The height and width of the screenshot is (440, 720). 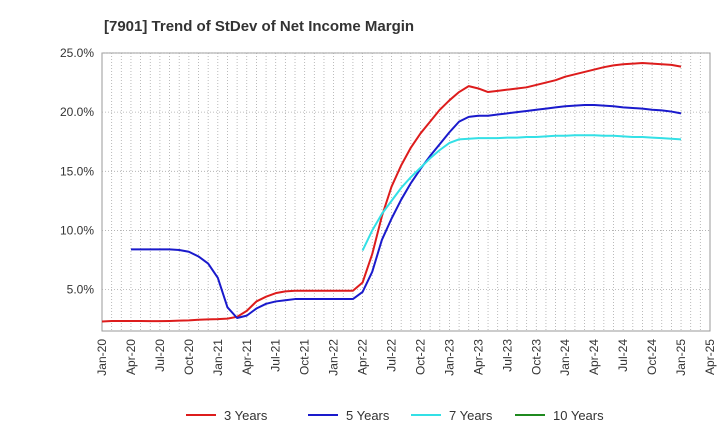 I want to click on x-tick-label: Jul-21, so click(x=276, y=355).